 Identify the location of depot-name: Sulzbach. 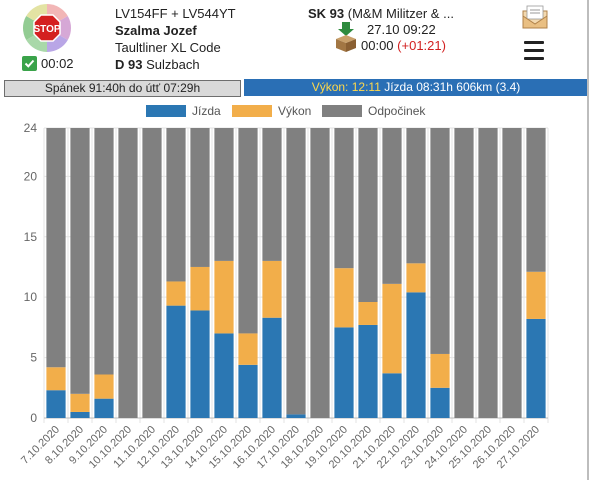
(173, 64).